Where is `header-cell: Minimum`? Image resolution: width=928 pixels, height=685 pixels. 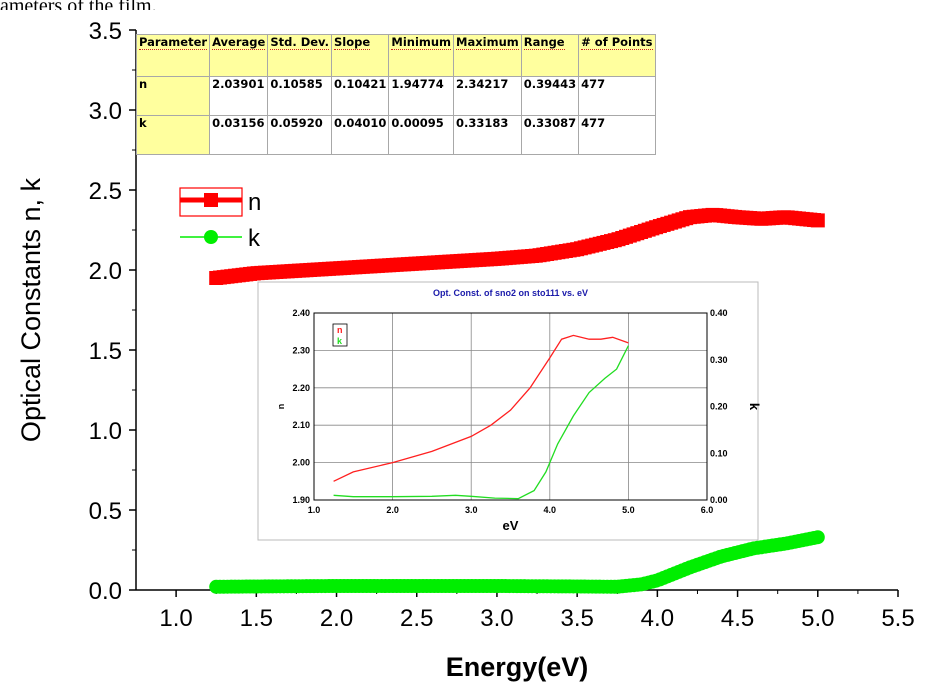 header-cell: Minimum is located at coordinates (421, 55).